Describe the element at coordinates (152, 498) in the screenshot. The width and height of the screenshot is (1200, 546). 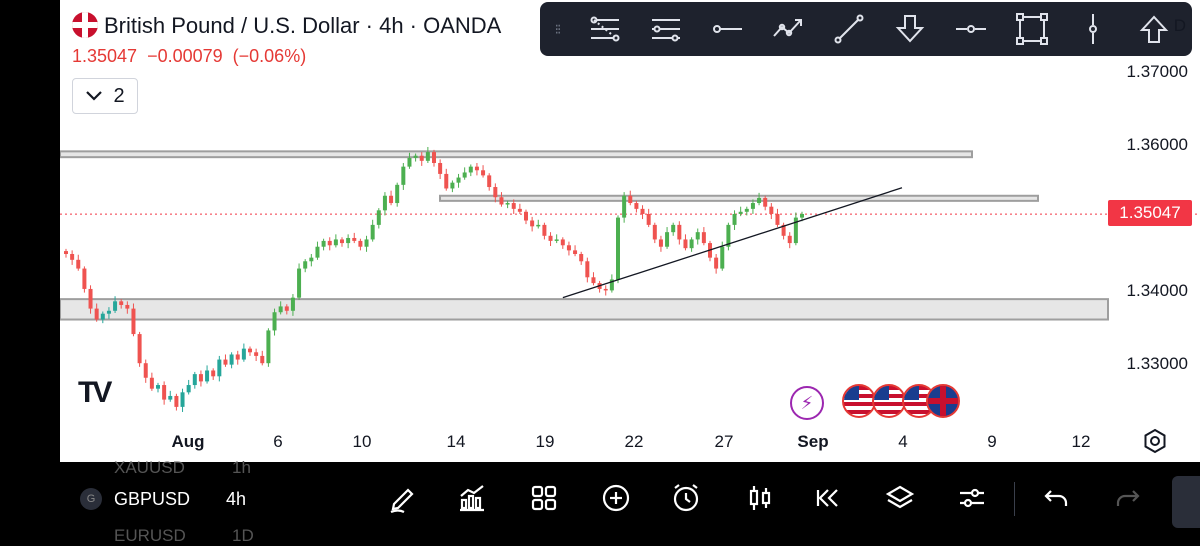
I see `symbol-name: GBPUSD` at that location.